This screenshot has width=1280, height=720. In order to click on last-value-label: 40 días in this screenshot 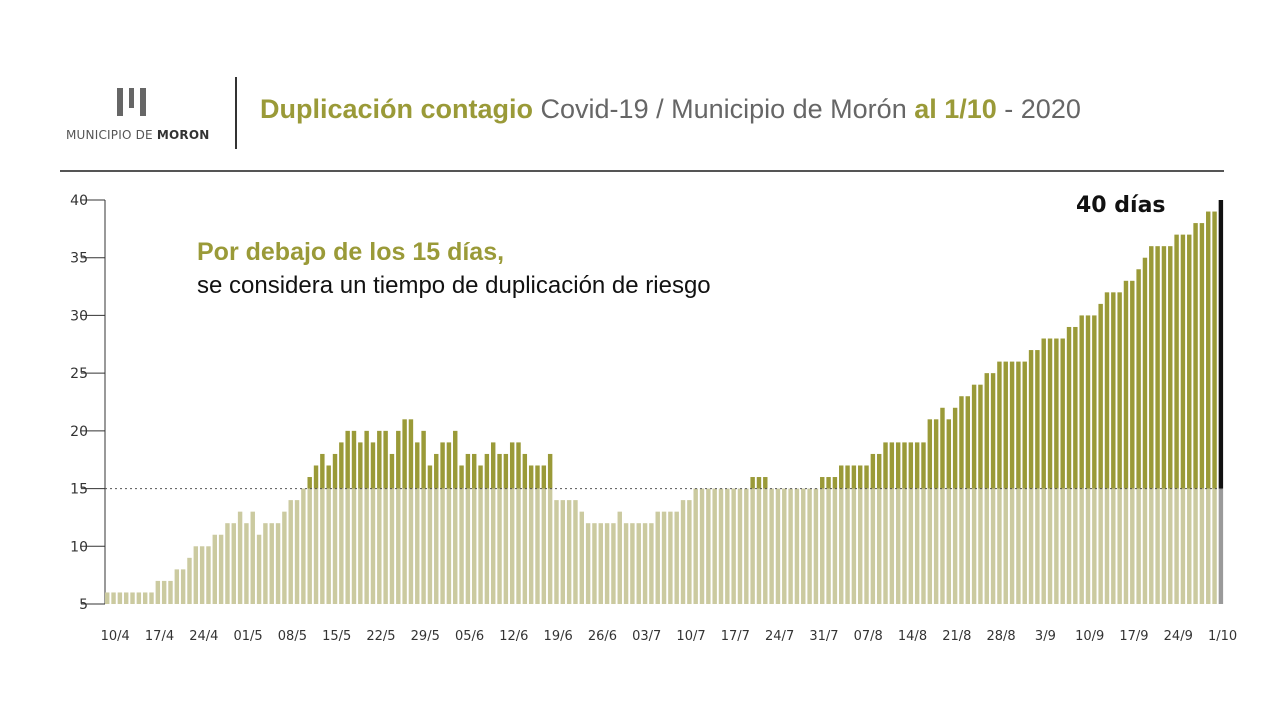, I will do `click(1121, 205)`.